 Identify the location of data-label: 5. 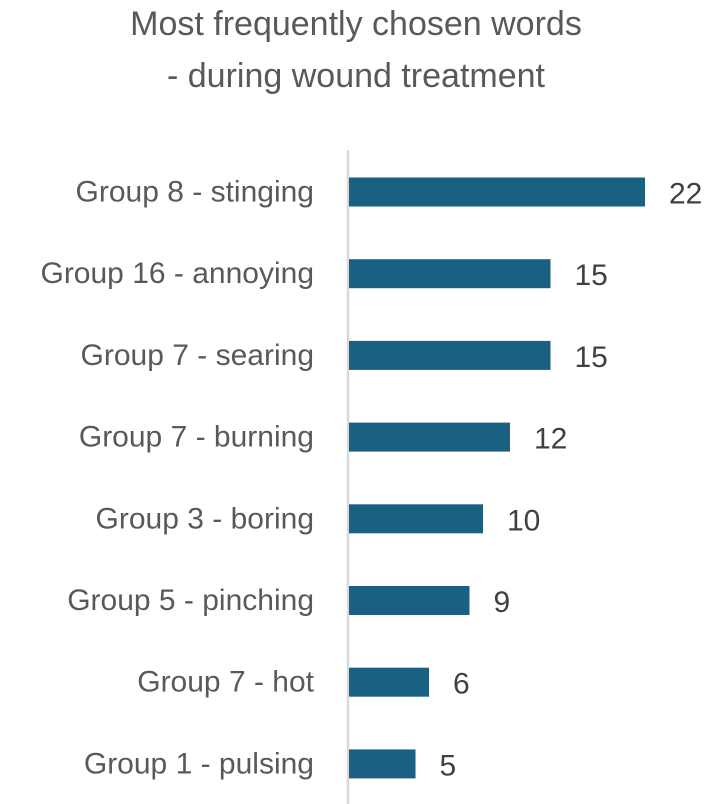
(448, 765).